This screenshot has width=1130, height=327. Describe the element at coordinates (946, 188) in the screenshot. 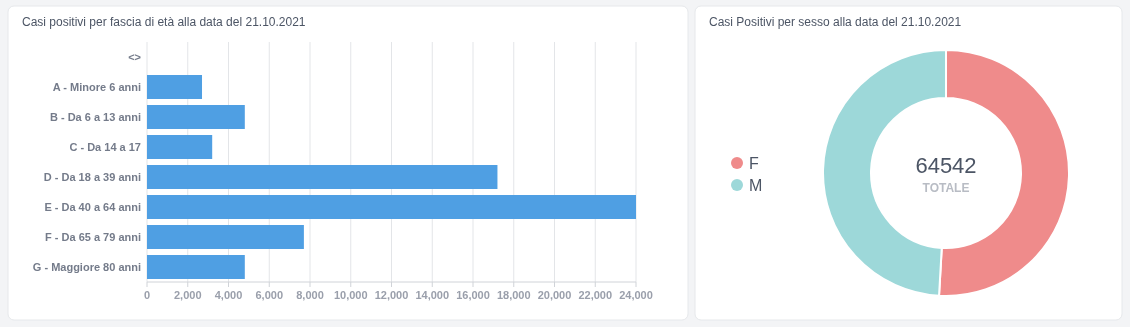

I see `text: TOTALE` at that location.